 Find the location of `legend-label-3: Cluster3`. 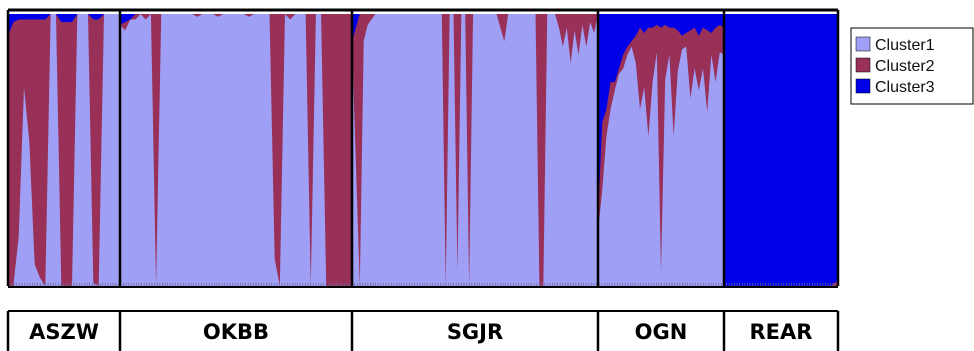

legend-label-3: Cluster3 is located at coordinates (905, 87).